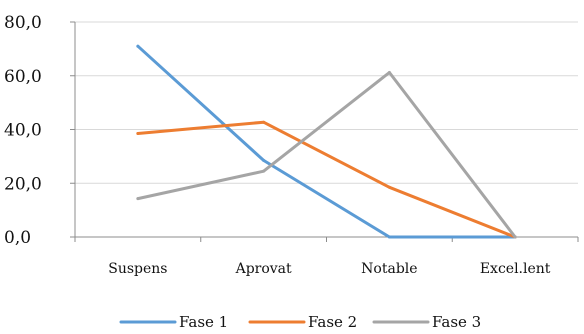 This screenshot has width=584, height=334. I want to click on y-tick-label: 40,0, so click(23, 131).